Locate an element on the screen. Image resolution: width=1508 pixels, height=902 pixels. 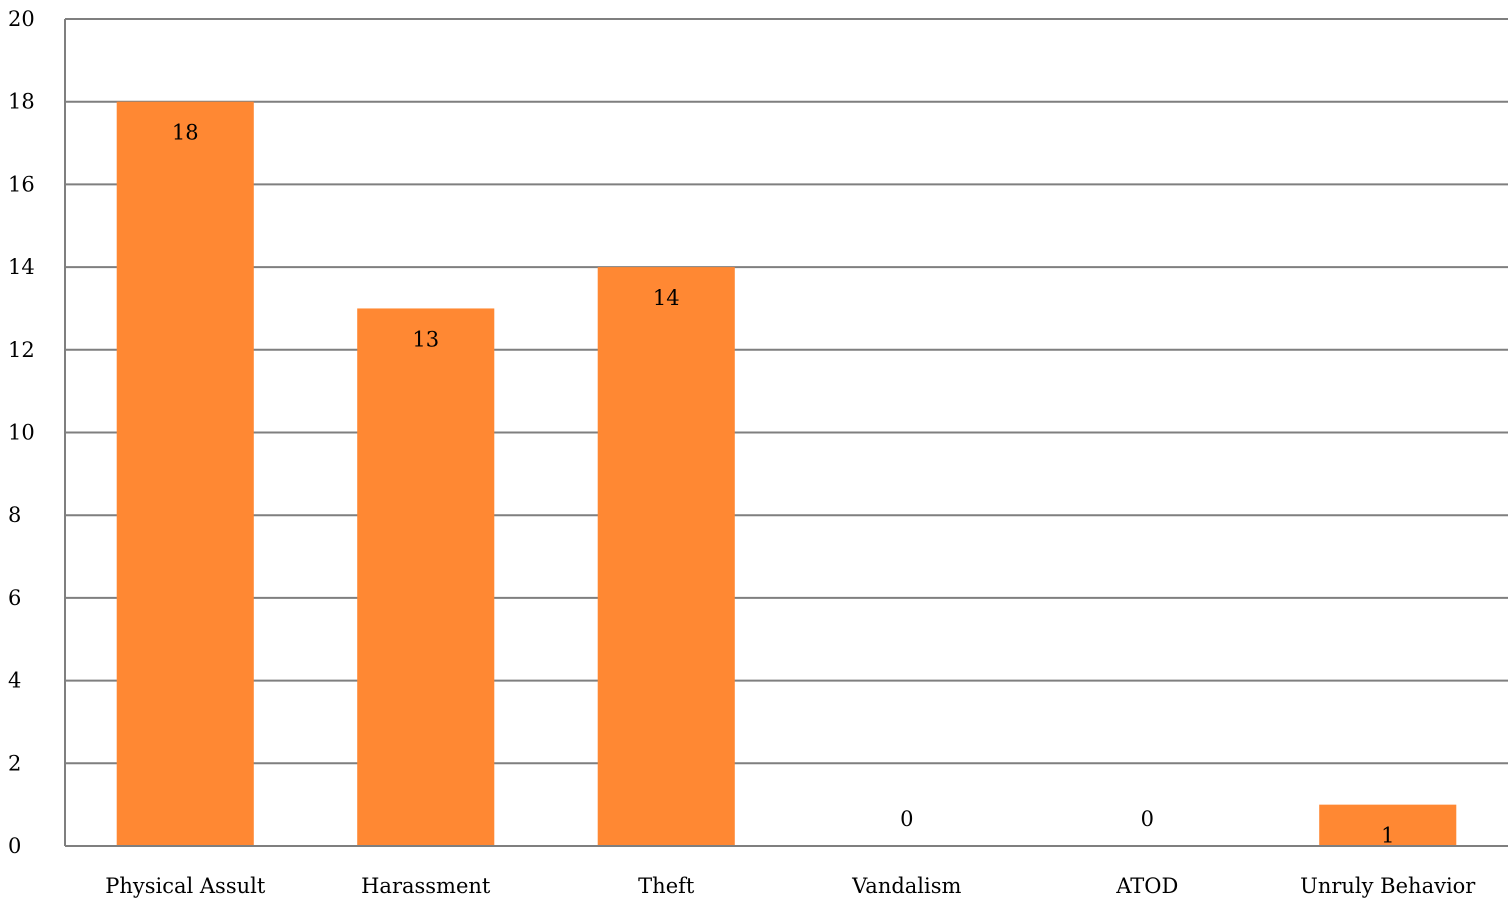
data-label-5: 1 is located at coordinates (1387, 836).